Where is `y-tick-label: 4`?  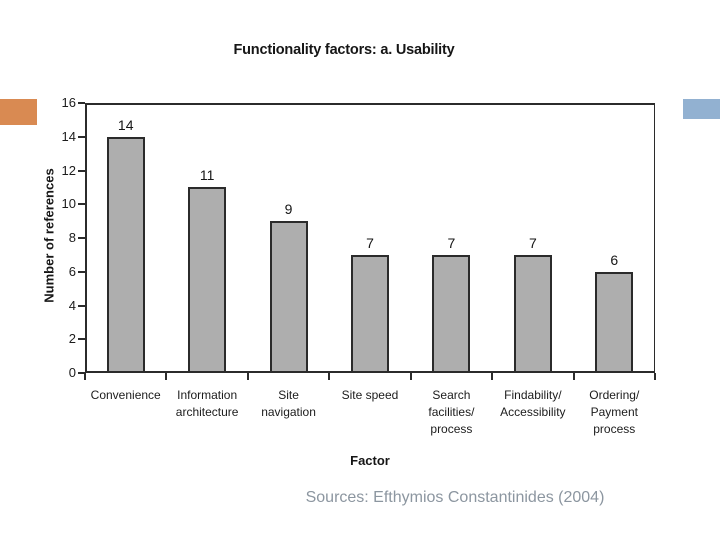
y-tick-label: 4 is located at coordinates (72, 305).